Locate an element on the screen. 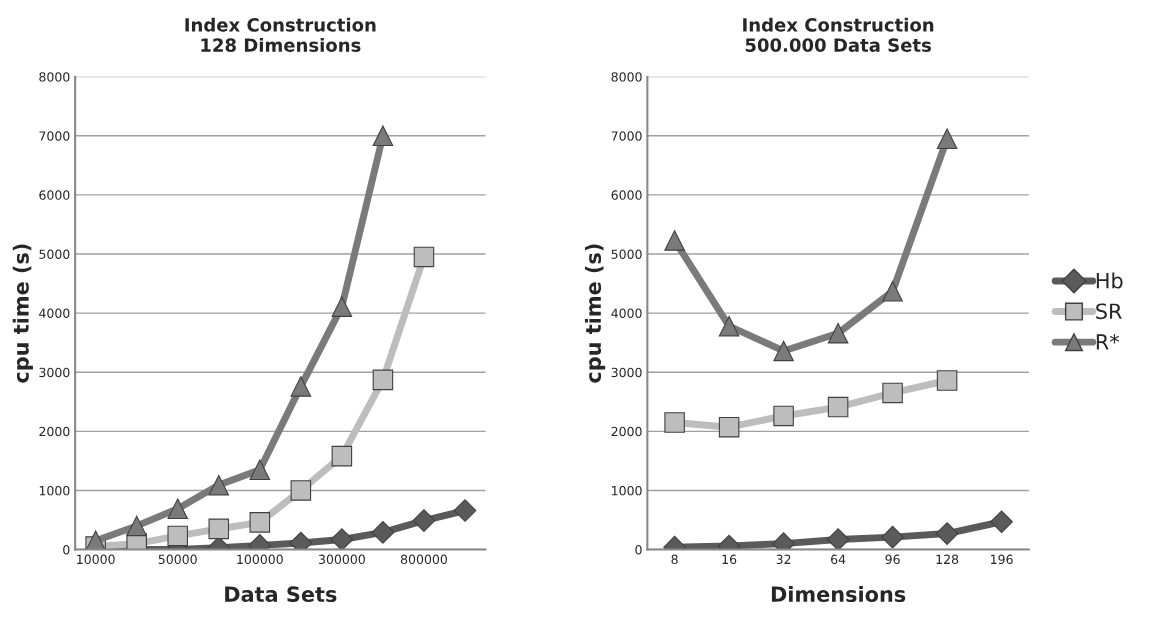  x-tick-label: 96 is located at coordinates (892, 559).